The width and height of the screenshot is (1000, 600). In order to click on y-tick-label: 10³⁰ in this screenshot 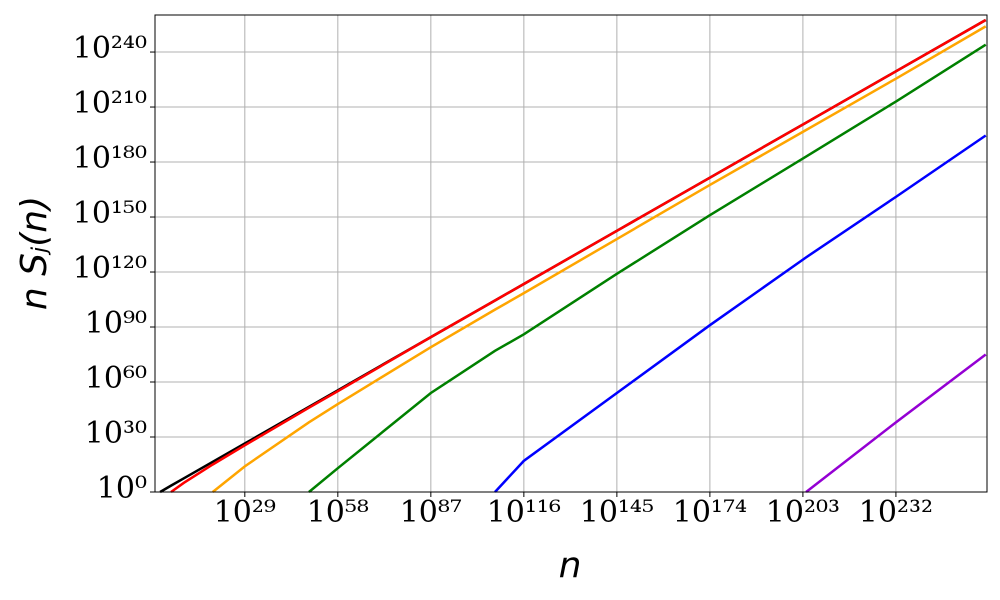, I will do `click(116, 433)`.